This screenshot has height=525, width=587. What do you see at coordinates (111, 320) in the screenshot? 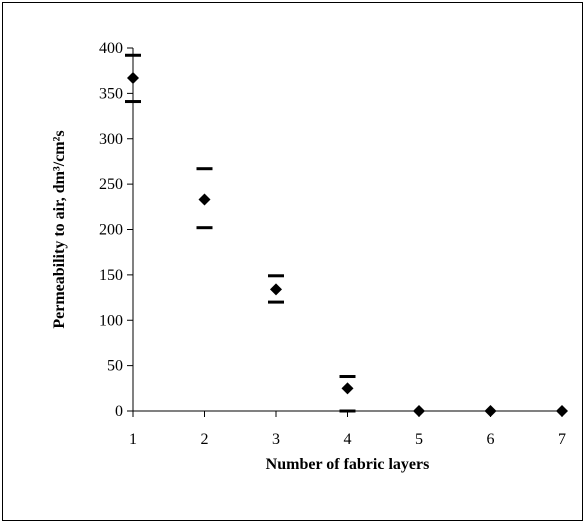
I see `y-tick-label: 100` at bounding box center [111, 320].